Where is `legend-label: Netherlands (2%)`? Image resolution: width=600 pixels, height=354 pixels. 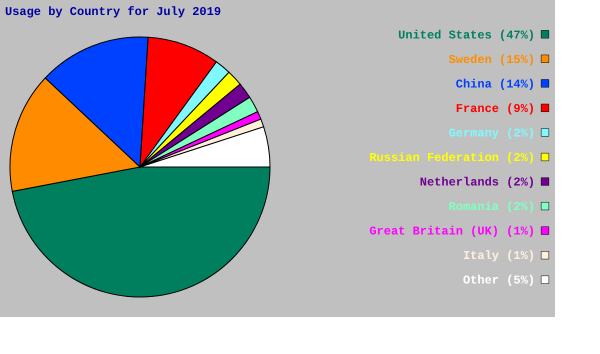 legend-label: Netherlands (2%) is located at coordinates (477, 183).